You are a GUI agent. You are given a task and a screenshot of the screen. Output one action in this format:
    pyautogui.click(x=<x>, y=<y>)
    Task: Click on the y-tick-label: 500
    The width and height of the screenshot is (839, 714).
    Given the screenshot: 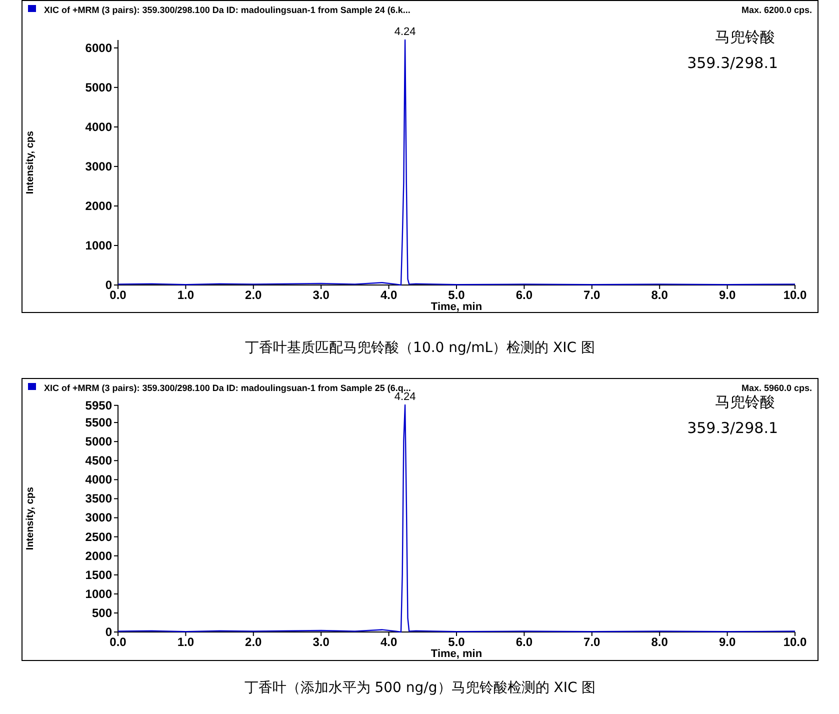 What is the action you would take?
    pyautogui.click(x=102, y=613)
    